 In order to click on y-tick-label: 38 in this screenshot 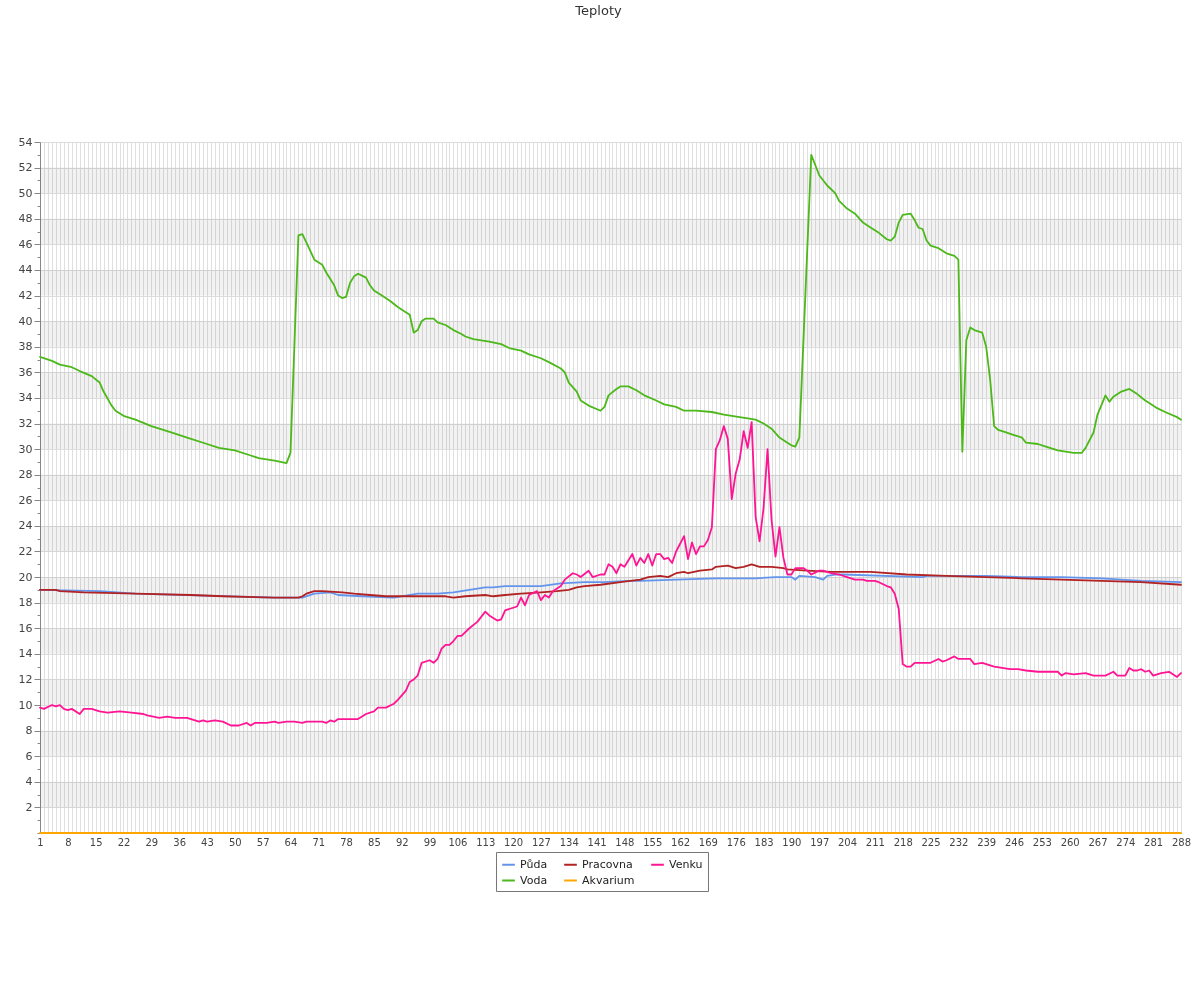, I will do `click(25, 347)`.